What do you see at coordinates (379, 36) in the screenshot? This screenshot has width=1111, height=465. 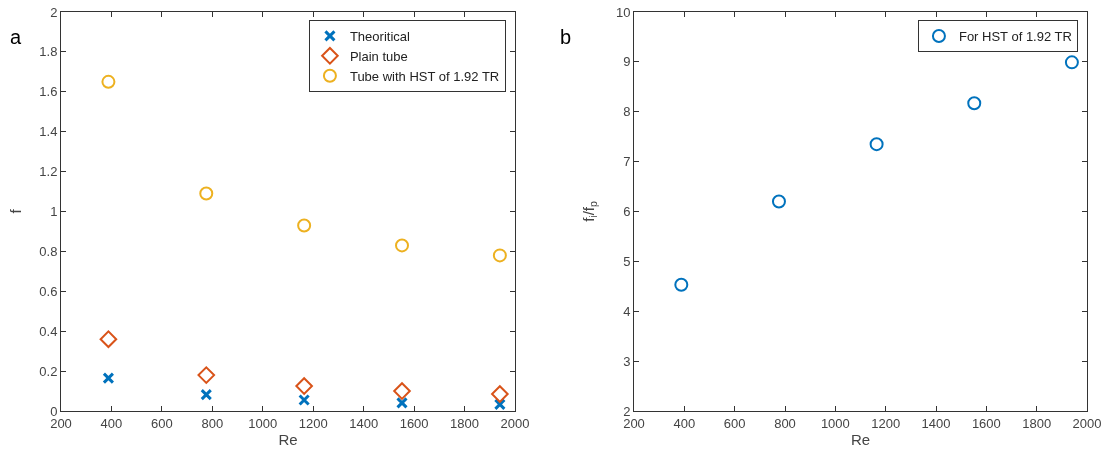 I see `legend-label: Theoritical` at bounding box center [379, 36].